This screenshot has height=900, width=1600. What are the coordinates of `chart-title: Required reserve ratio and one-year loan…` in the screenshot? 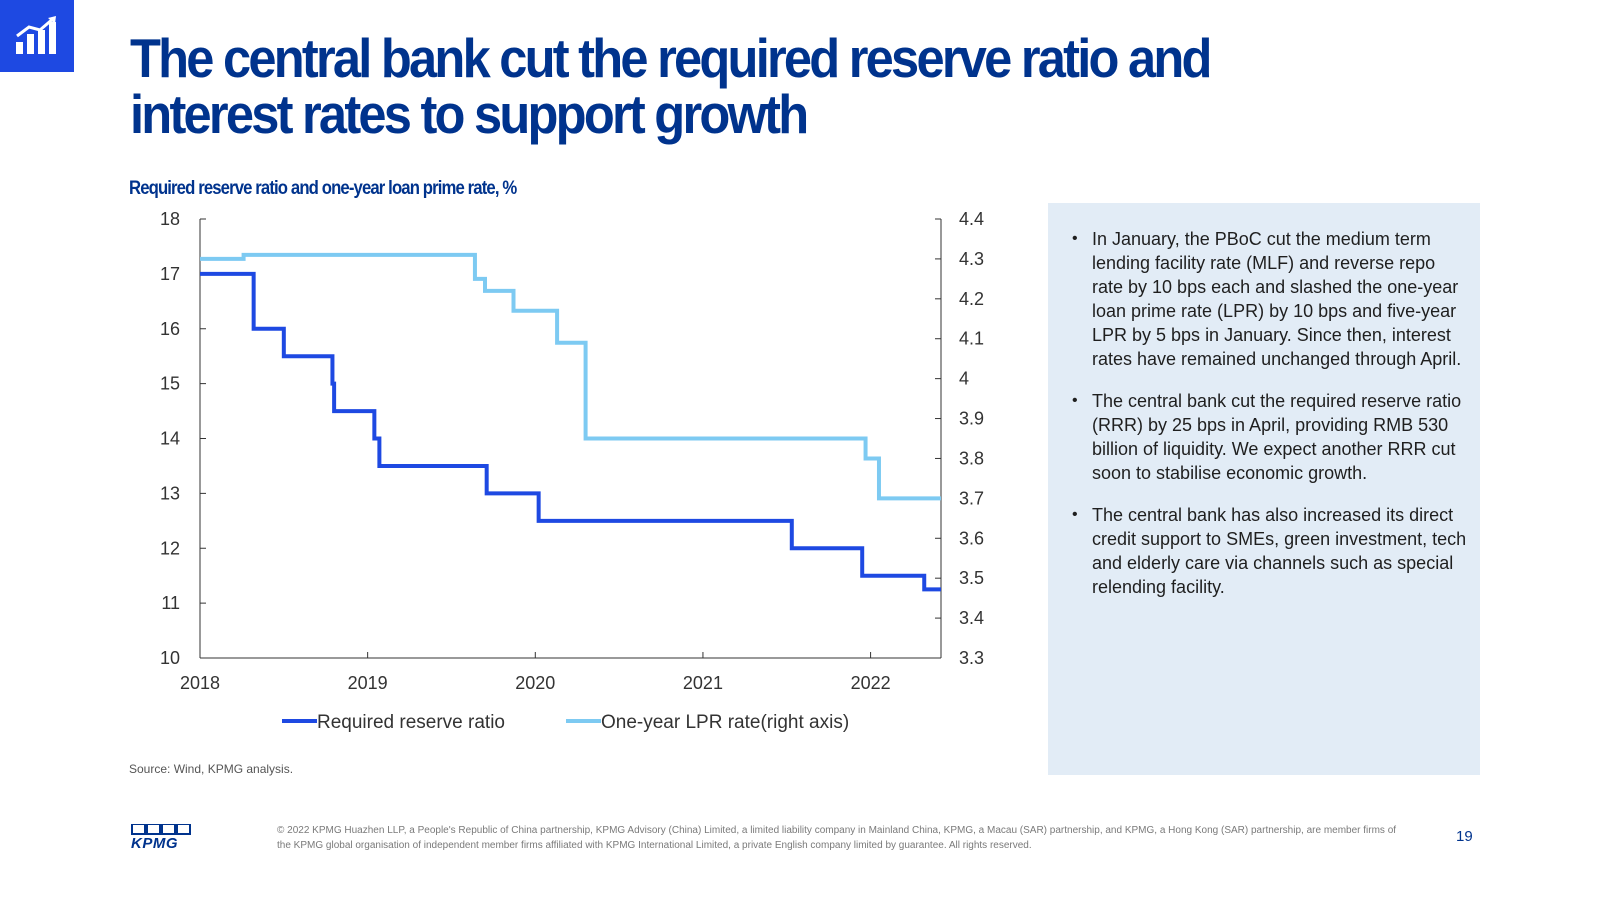 It's located at (323, 188).